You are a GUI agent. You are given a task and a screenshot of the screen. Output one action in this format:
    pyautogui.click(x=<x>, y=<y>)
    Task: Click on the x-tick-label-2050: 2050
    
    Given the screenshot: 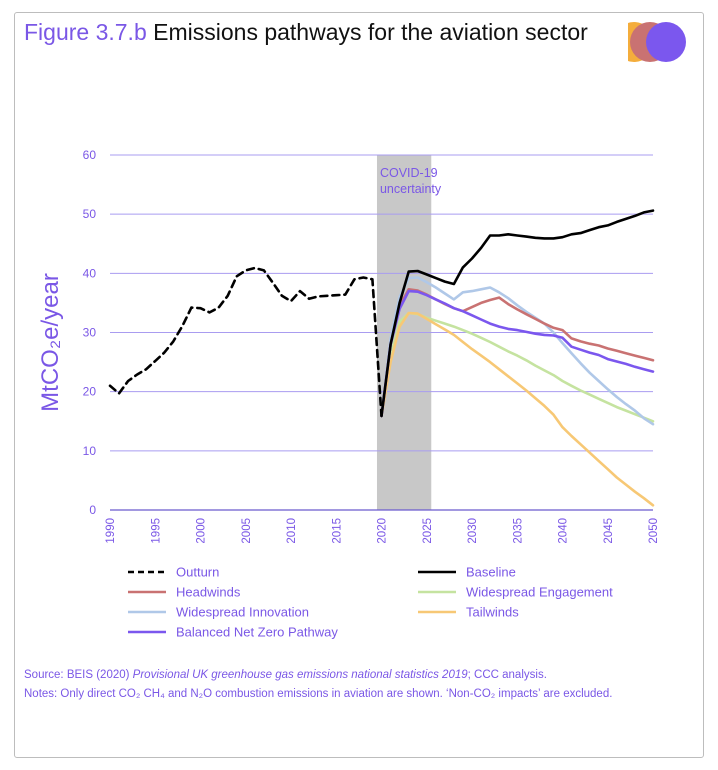 What is the action you would take?
    pyautogui.click(x=654, y=531)
    